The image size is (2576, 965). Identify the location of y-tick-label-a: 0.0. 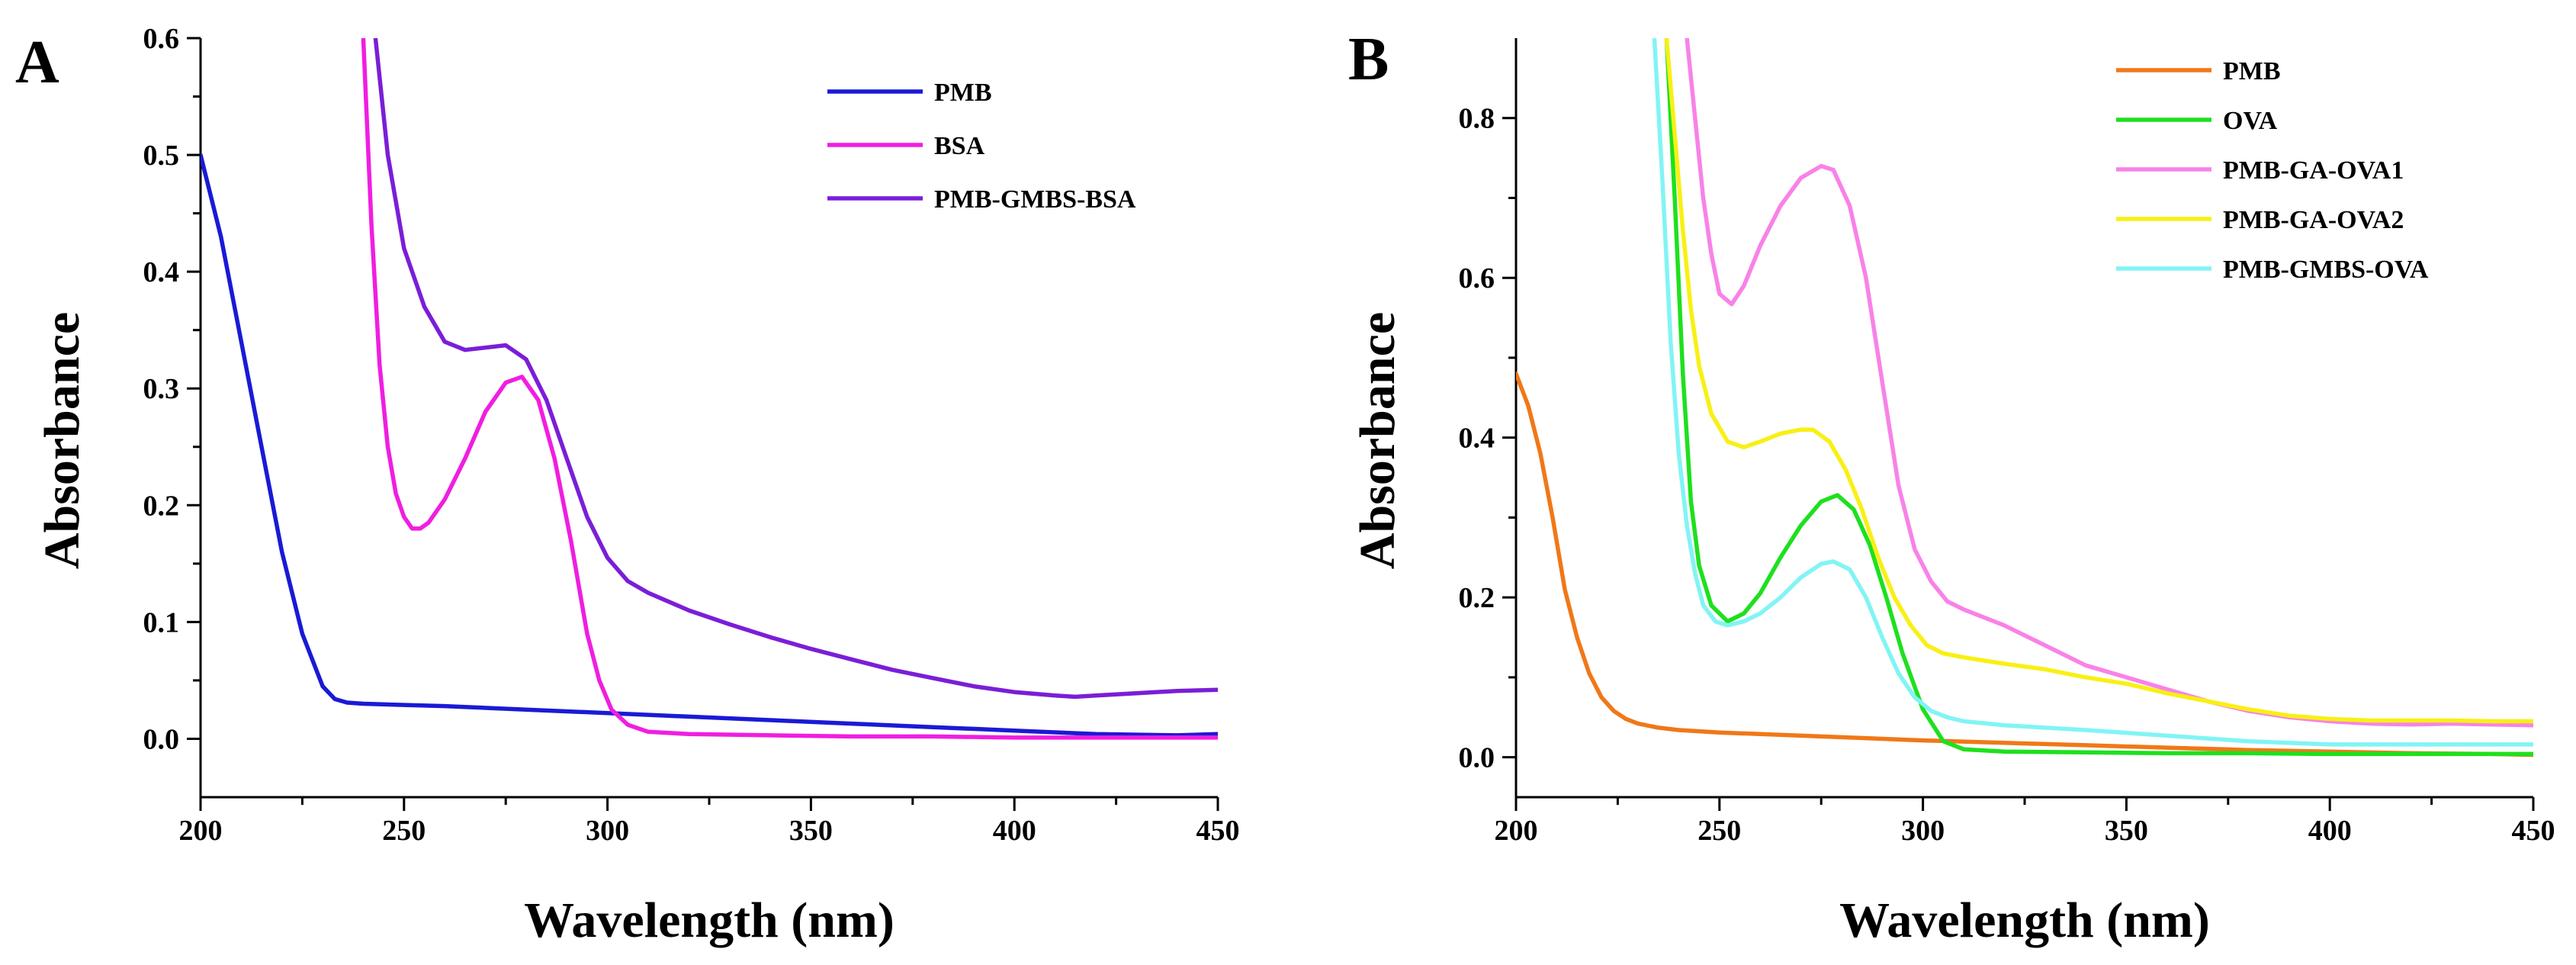
(161, 739).